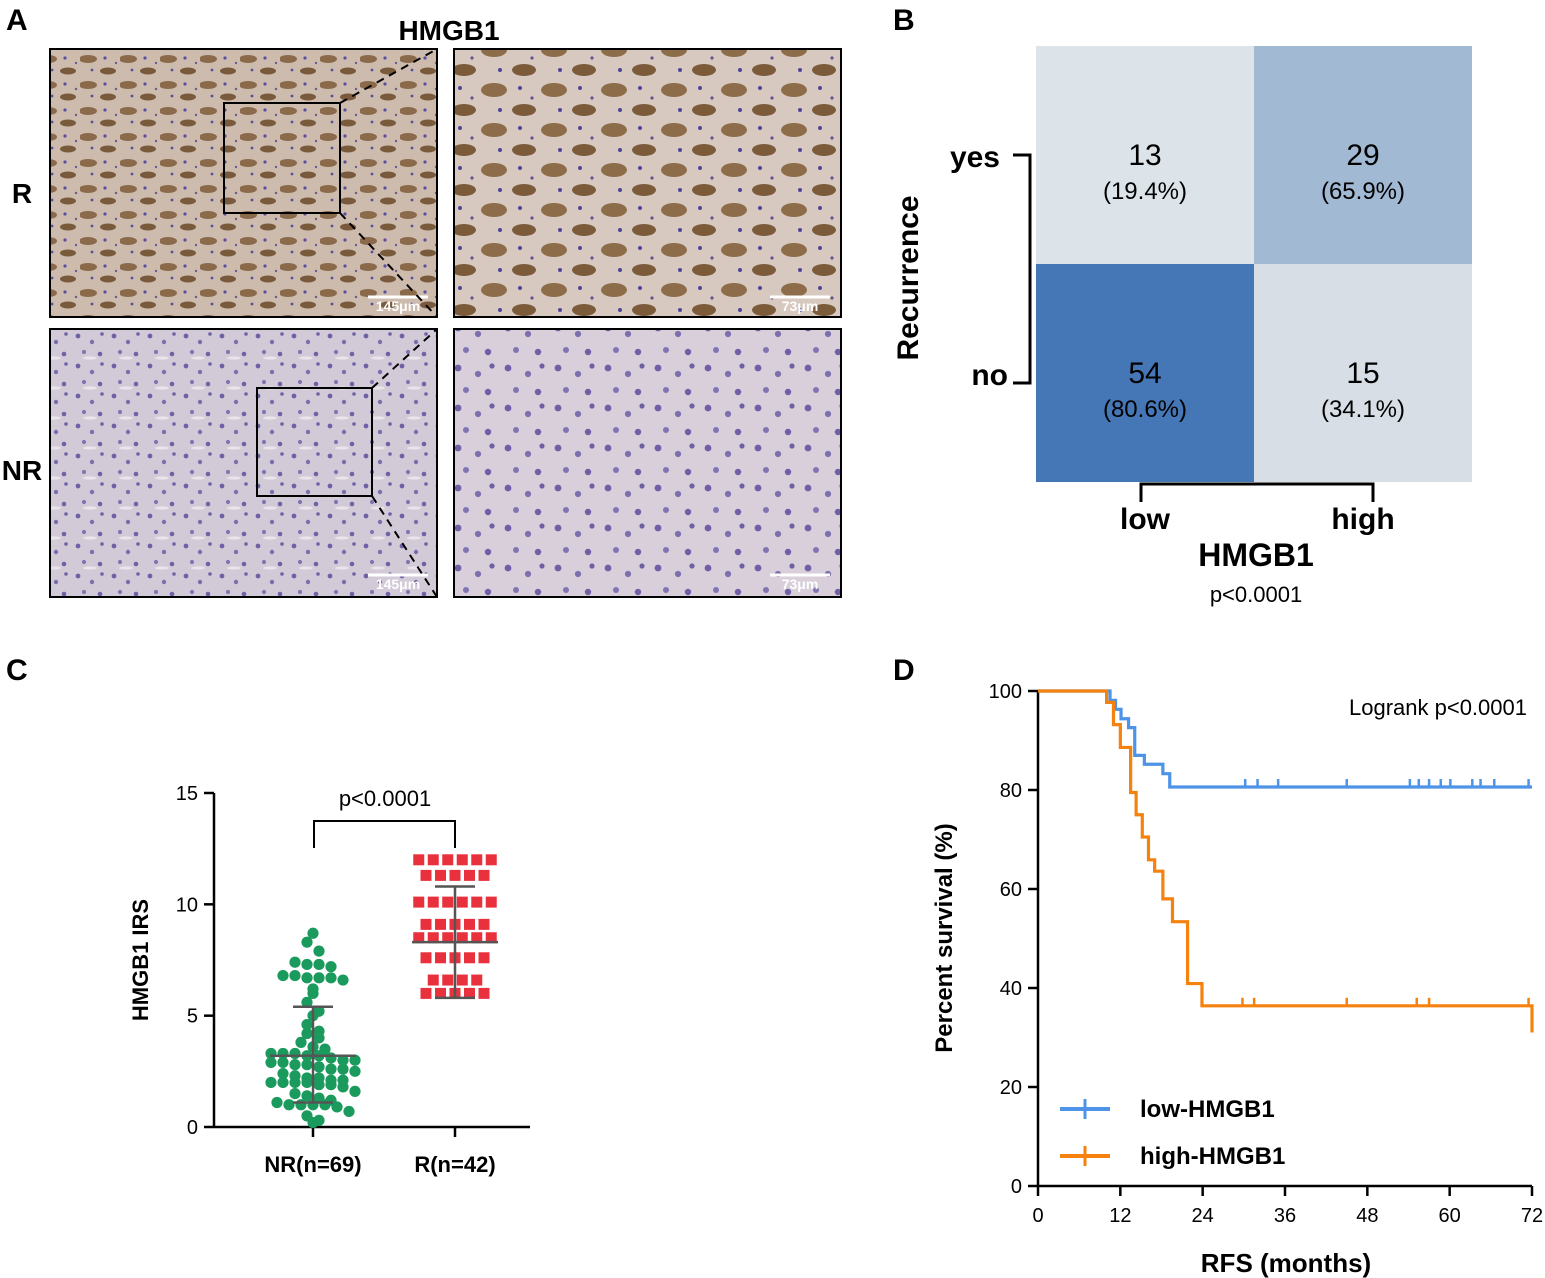 This screenshot has width=1545, height=1278. What do you see at coordinates (1363, 191) in the screenshot?
I see `cell-percent: (65.9%)` at bounding box center [1363, 191].